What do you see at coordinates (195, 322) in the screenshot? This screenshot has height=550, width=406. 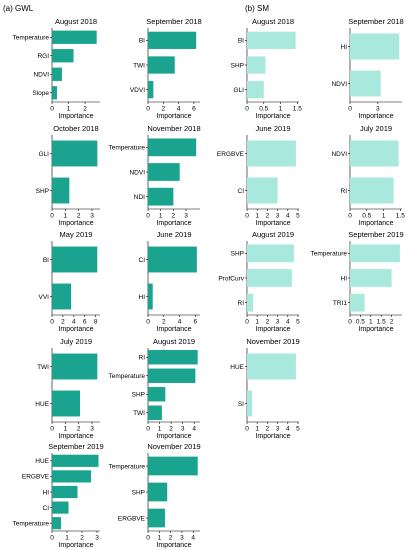 I see `x-tick-label: 6` at bounding box center [195, 322].